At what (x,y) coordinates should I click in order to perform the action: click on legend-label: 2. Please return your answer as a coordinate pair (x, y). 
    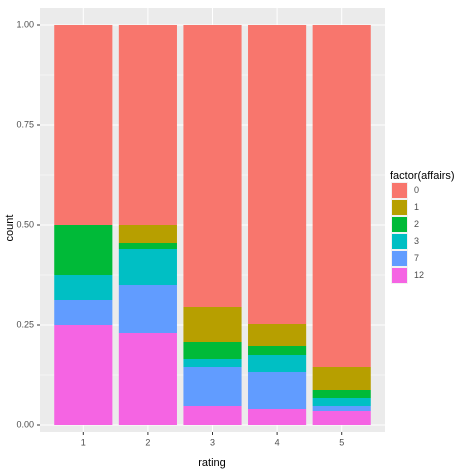
    Looking at the image, I should click on (416, 224).